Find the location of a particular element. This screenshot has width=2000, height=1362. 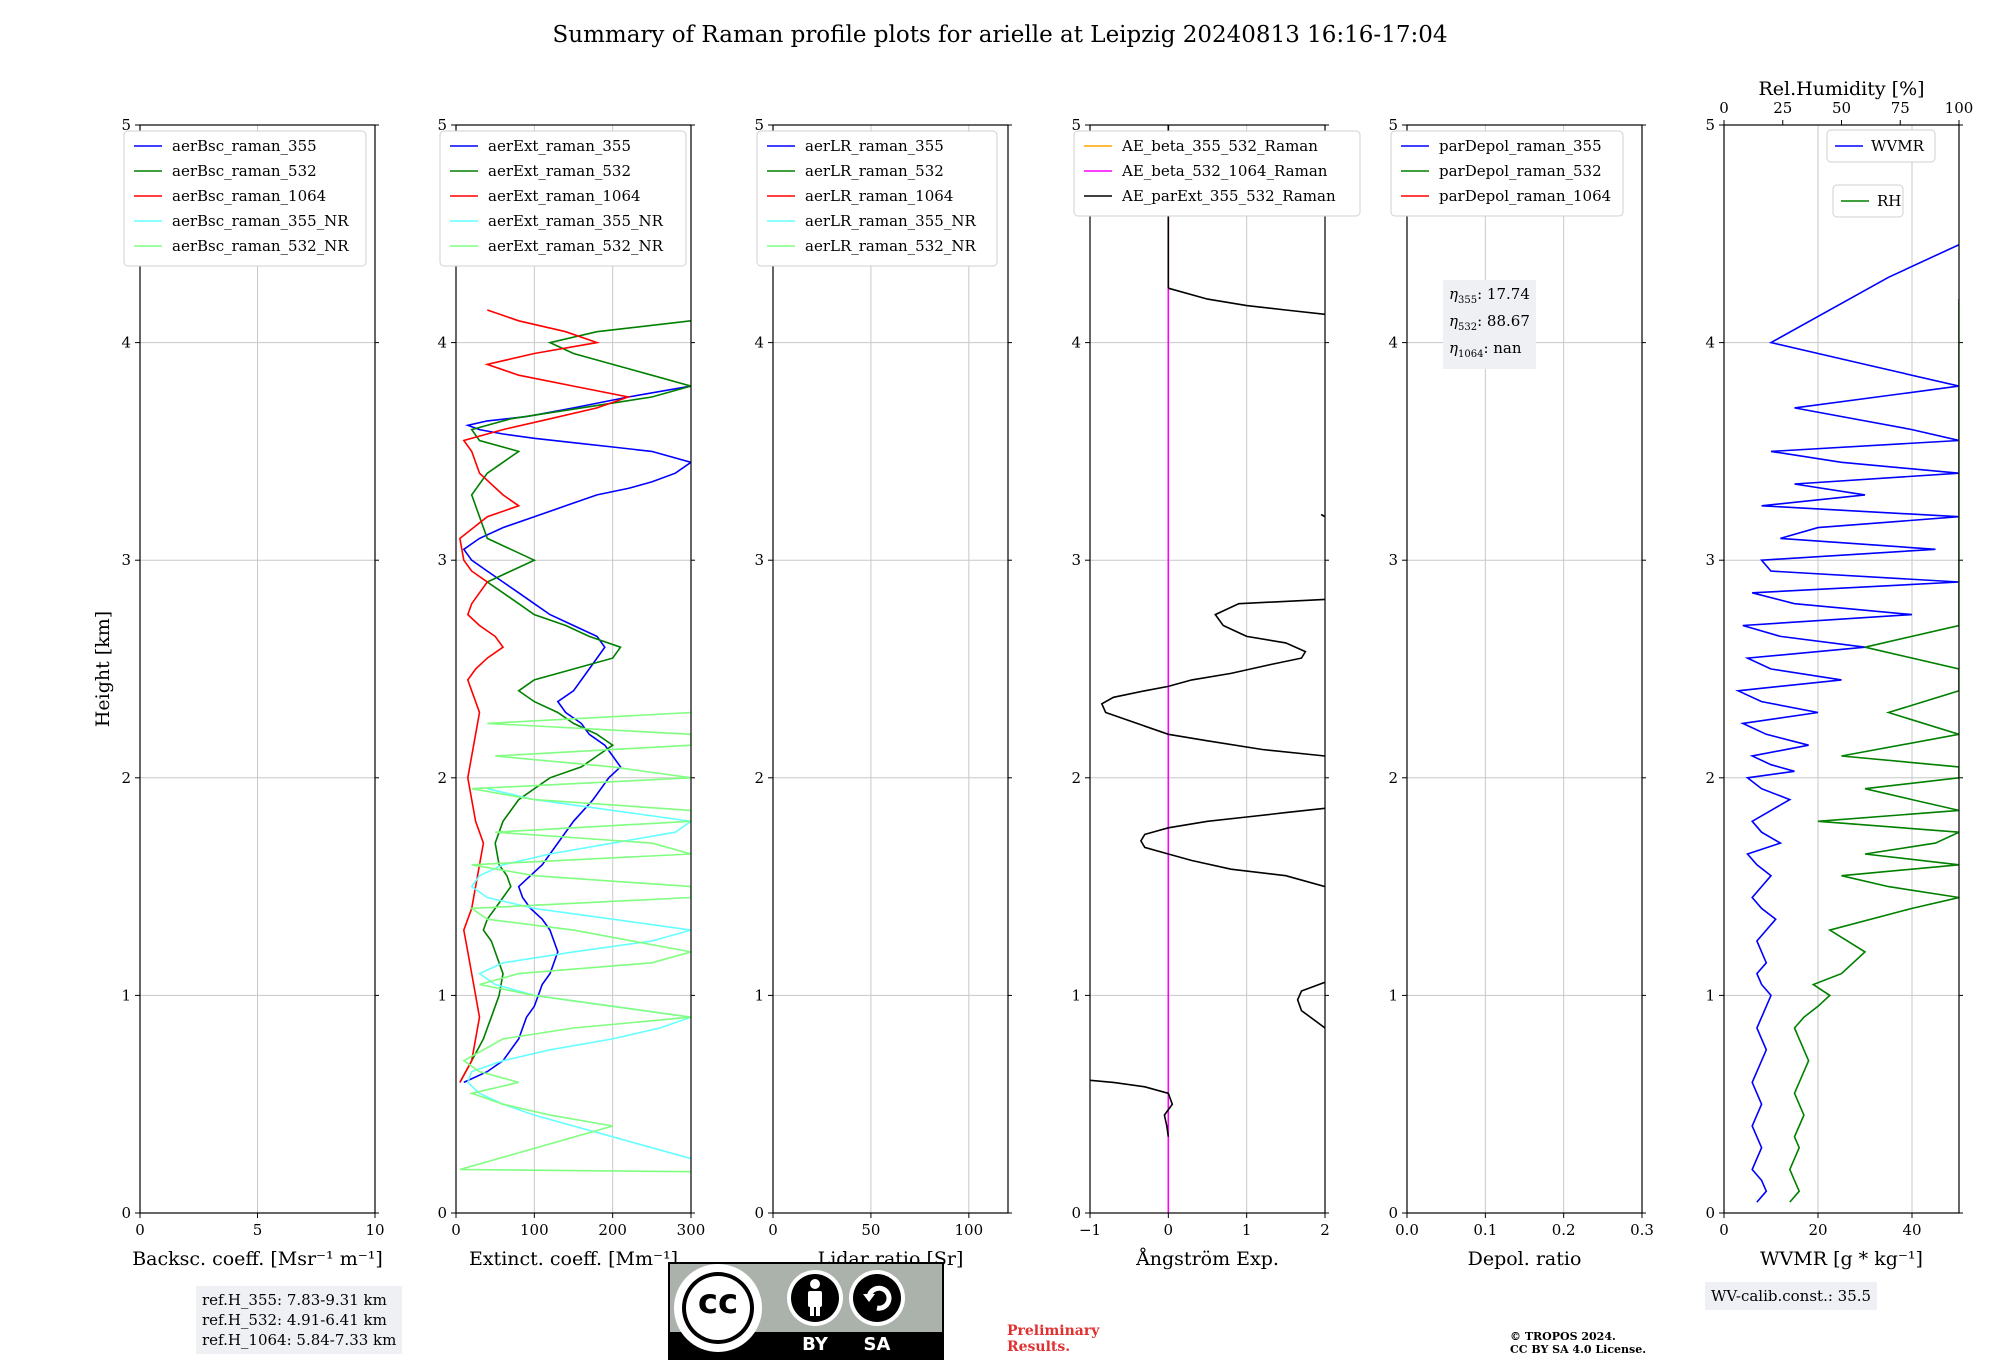

series-group is located at coordinates (1847, 723).